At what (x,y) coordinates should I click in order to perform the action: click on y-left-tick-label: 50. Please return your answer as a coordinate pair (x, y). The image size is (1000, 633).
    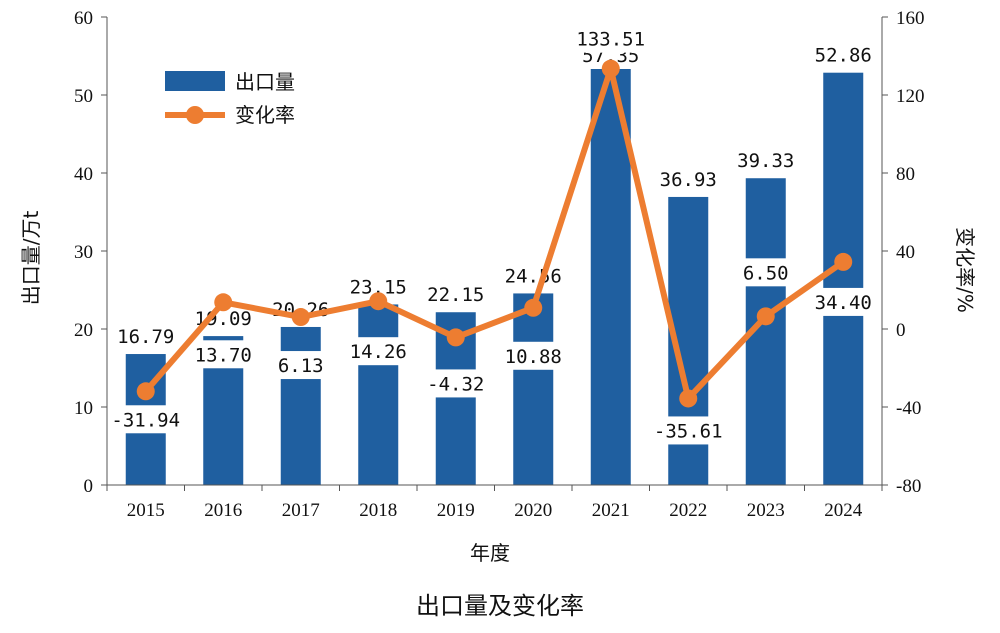
    Looking at the image, I should click on (83, 96).